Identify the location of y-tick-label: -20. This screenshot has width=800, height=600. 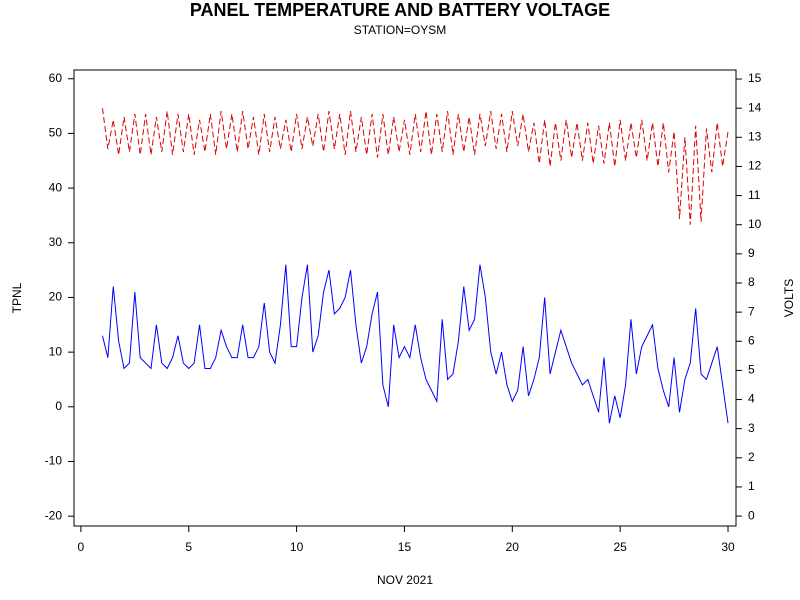
(54, 515).